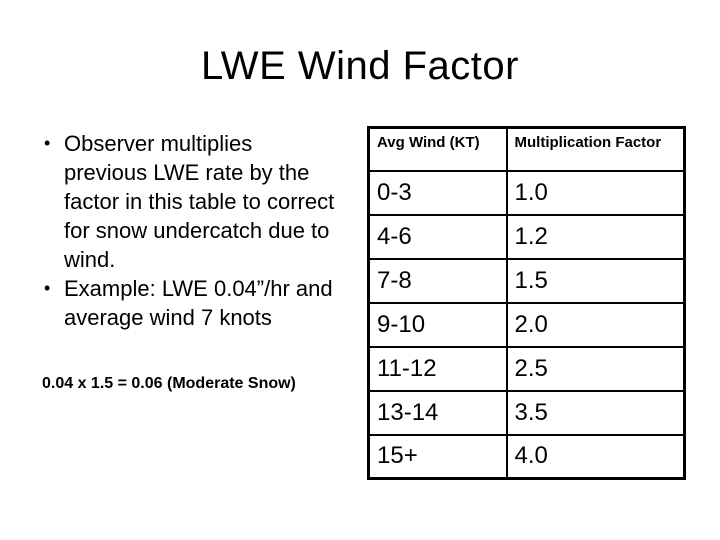 The image size is (720, 540). Describe the element at coordinates (595, 236) in the screenshot. I see `factor-cell: 1.2` at that location.